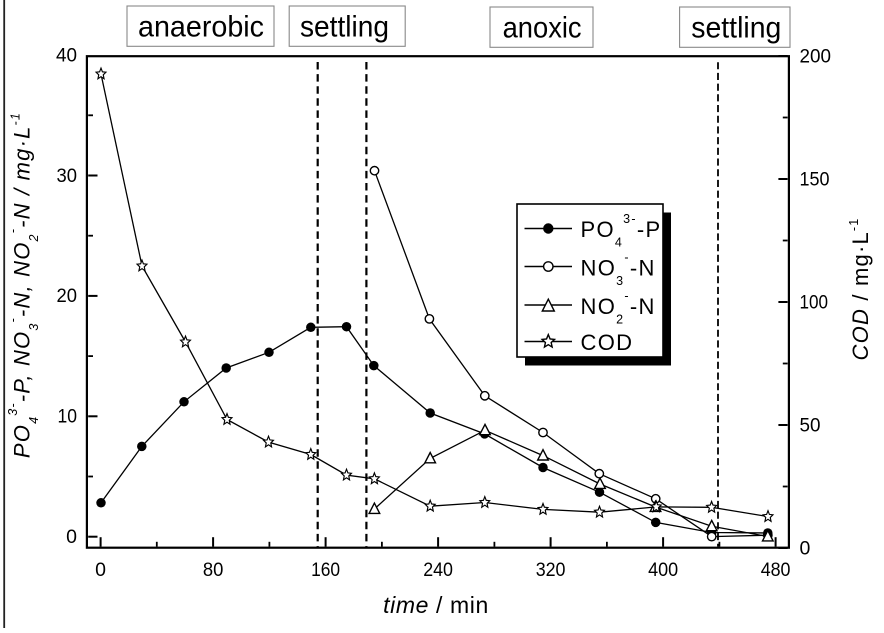 This screenshot has width=884, height=633. I want to click on svg-text: 400, so click(663, 570).